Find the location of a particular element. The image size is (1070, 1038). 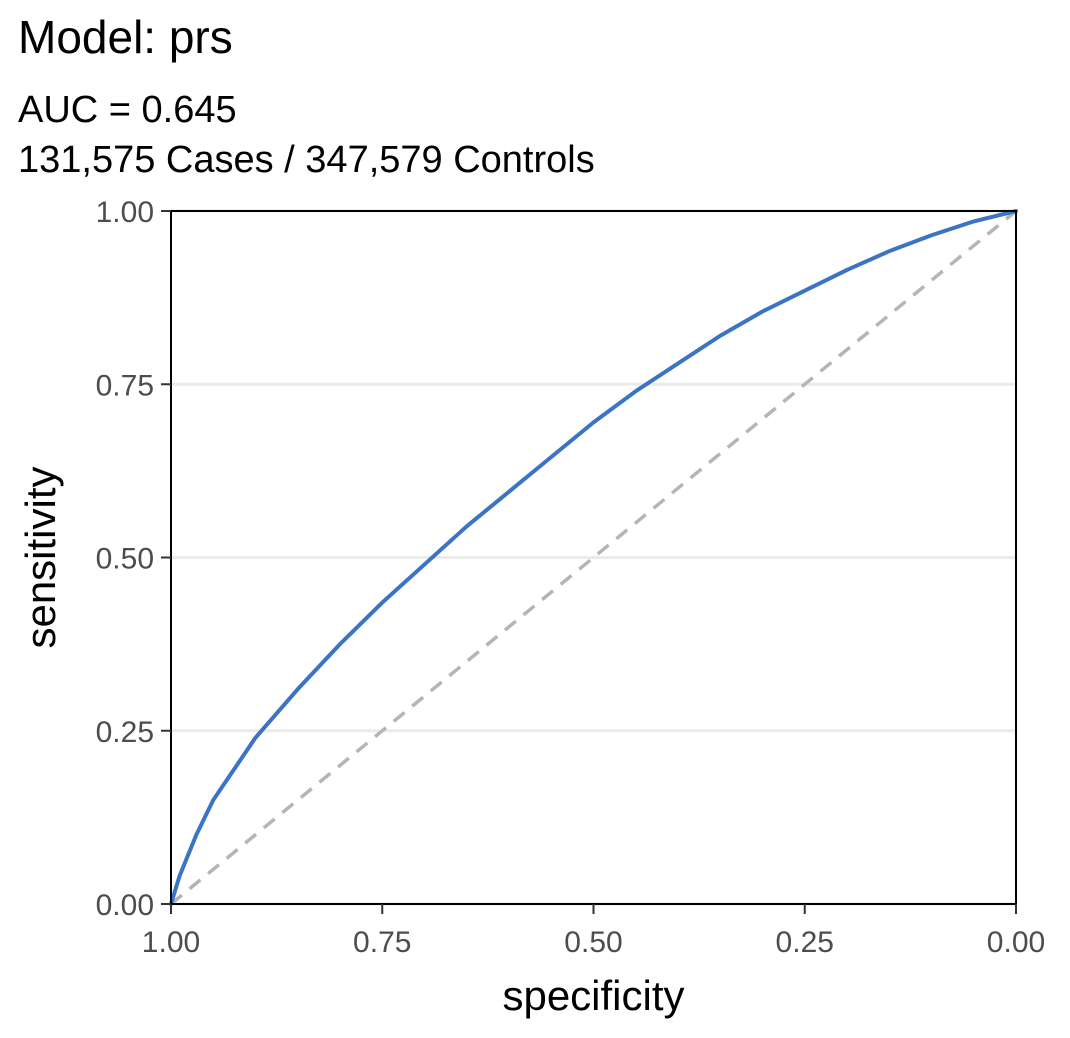

y-tick-label-4: 1.00 is located at coordinates (125, 212).